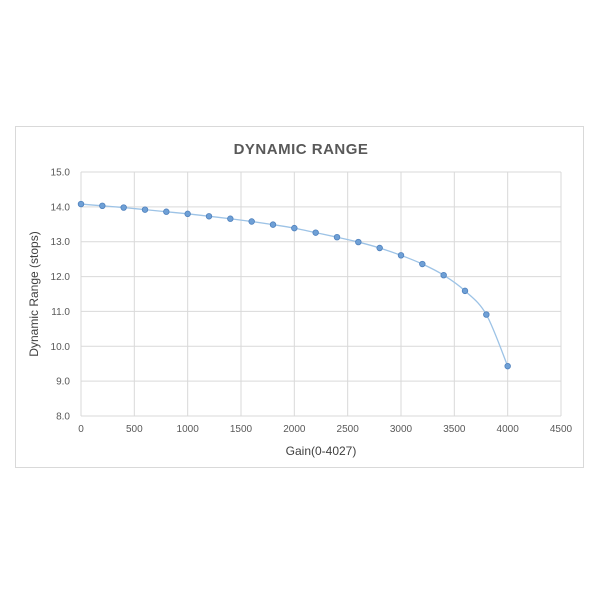  What do you see at coordinates (61, 347) in the screenshot?
I see `y-tick-label: 10.0` at bounding box center [61, 347].